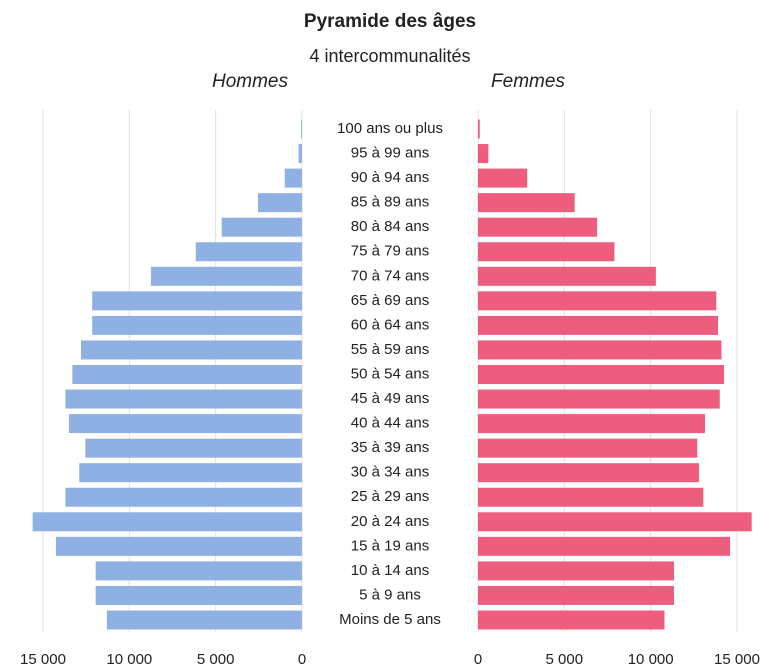 The width and height of the screenshot is (771, 672). I want to click on category-label: 50 à 54 ans, so click(390, 373).